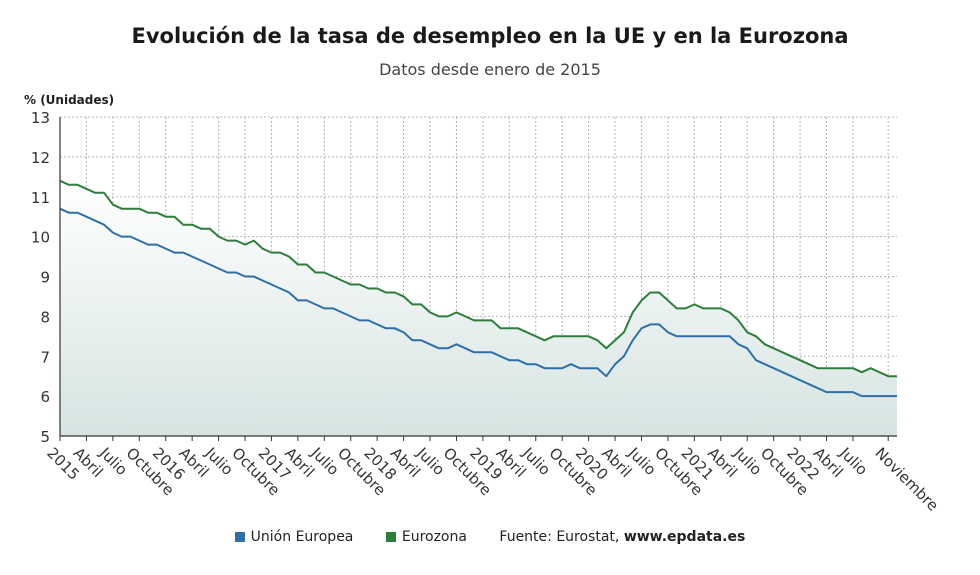 The height and width of the screenshot is (575, 980). Describe the element at coordinates (302, 537) in the screenshot. I see `legend-label-ue: Unión Europea` at that location.